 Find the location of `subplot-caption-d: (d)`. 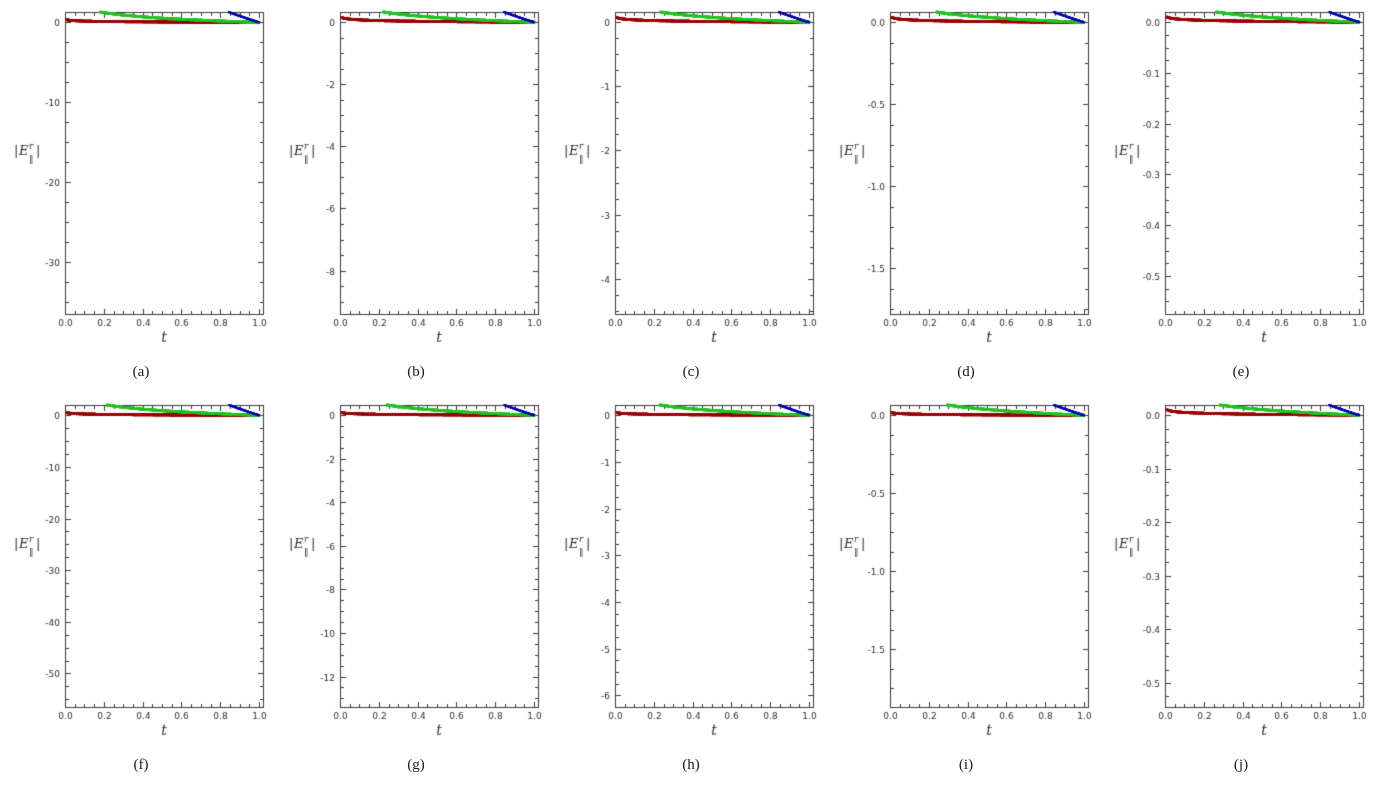

subplot-caption-d: (d) is located at coordinates (966, 372).